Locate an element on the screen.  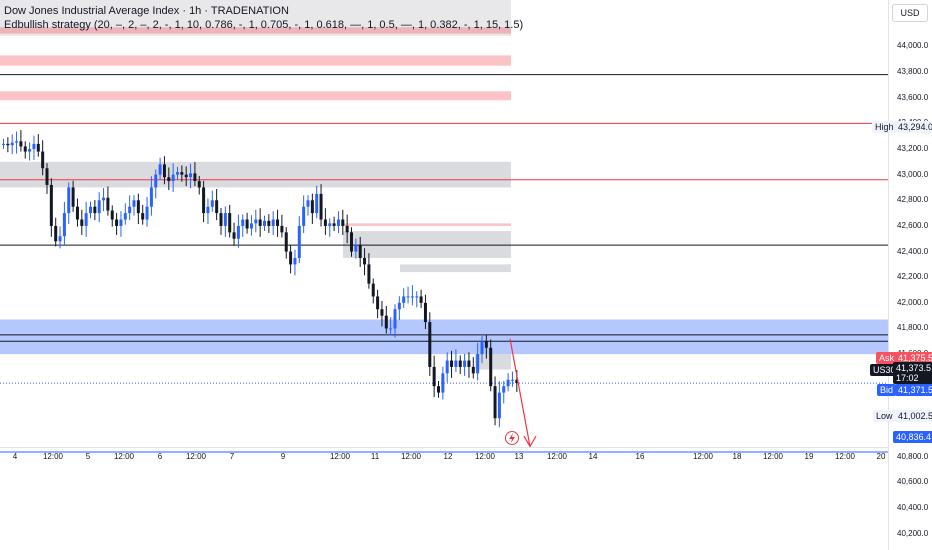
price-label: 42,000.0 is located at coordinates (913, 302).